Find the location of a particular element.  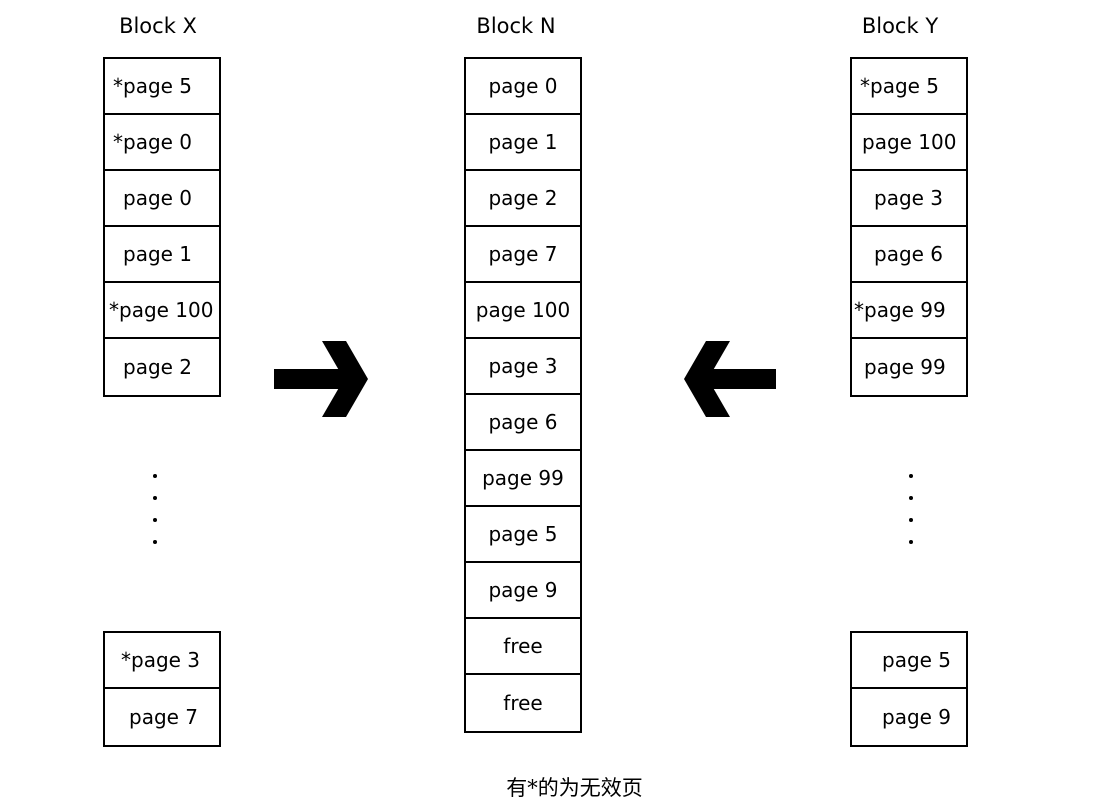

block-n-cell: page 99 is located at coordinates (523, 479).